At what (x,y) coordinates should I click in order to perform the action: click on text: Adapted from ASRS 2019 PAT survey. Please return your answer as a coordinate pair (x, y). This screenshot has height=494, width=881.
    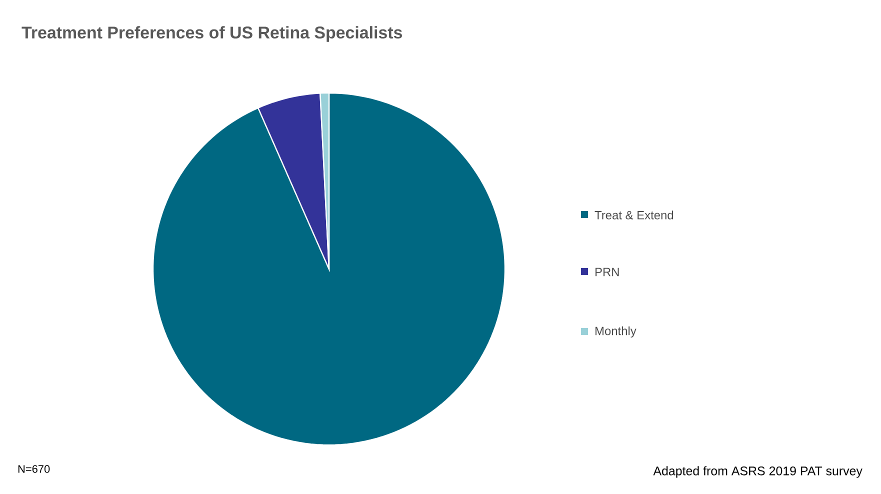
    Looking at the image, I should click on (757, 472).